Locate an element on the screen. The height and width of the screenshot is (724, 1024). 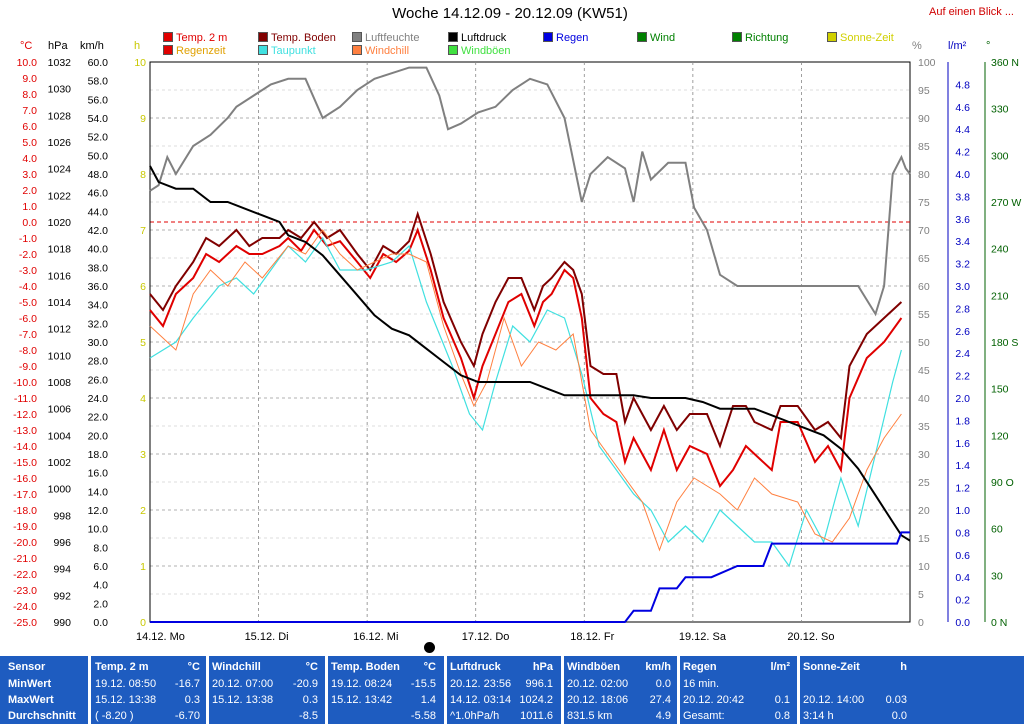
legend-item: Temp. Boden is located at coordinates (297, 38).